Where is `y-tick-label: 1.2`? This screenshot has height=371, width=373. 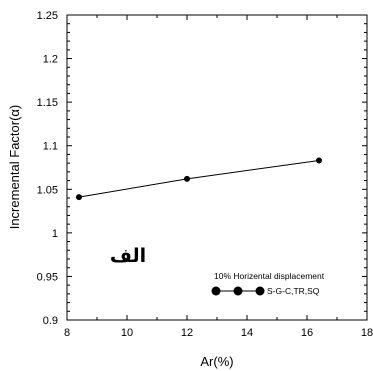
y-tick-label: 1.2 is located at coordinates (50, 60).